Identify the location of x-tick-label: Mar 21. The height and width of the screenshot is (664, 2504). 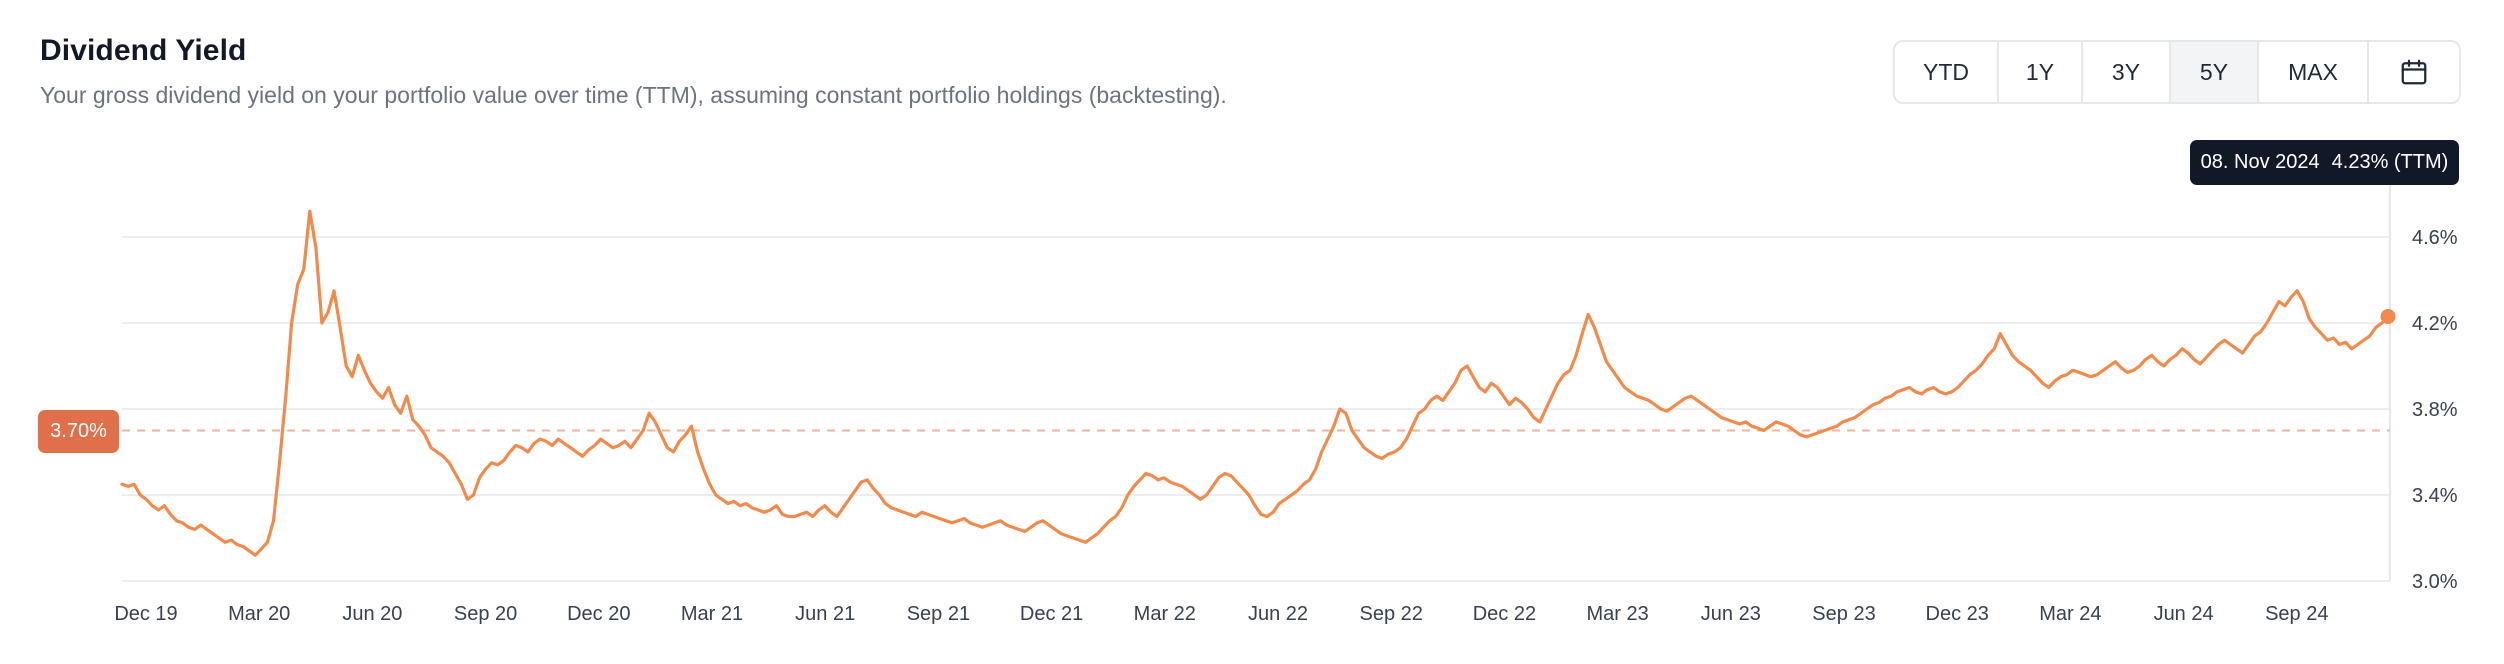
(712, 614).